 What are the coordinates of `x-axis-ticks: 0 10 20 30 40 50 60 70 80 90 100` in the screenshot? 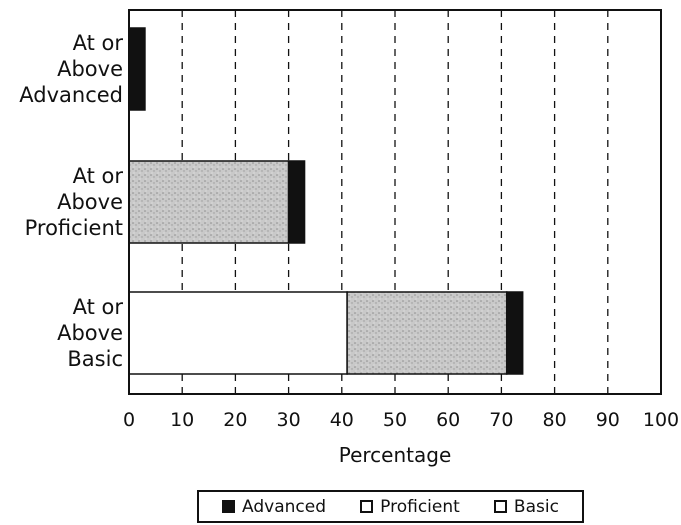 It's located at (401, 420).